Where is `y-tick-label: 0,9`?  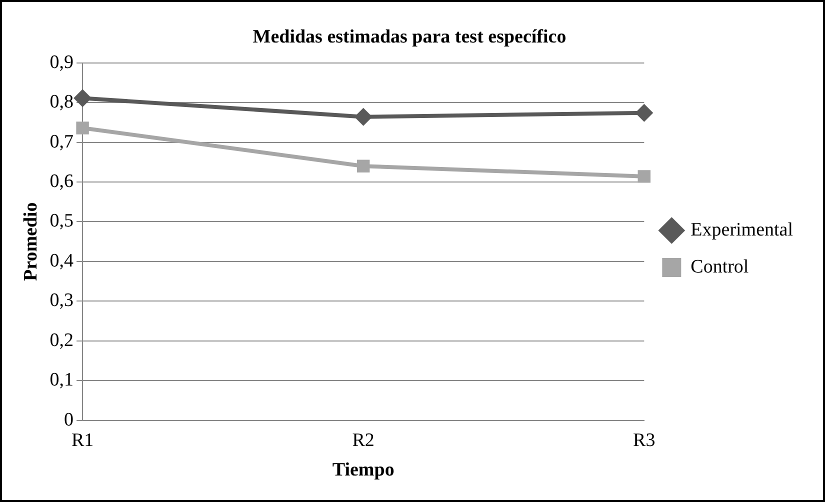 y-tick-label: 0,9 is located at coordinates (62, 62).